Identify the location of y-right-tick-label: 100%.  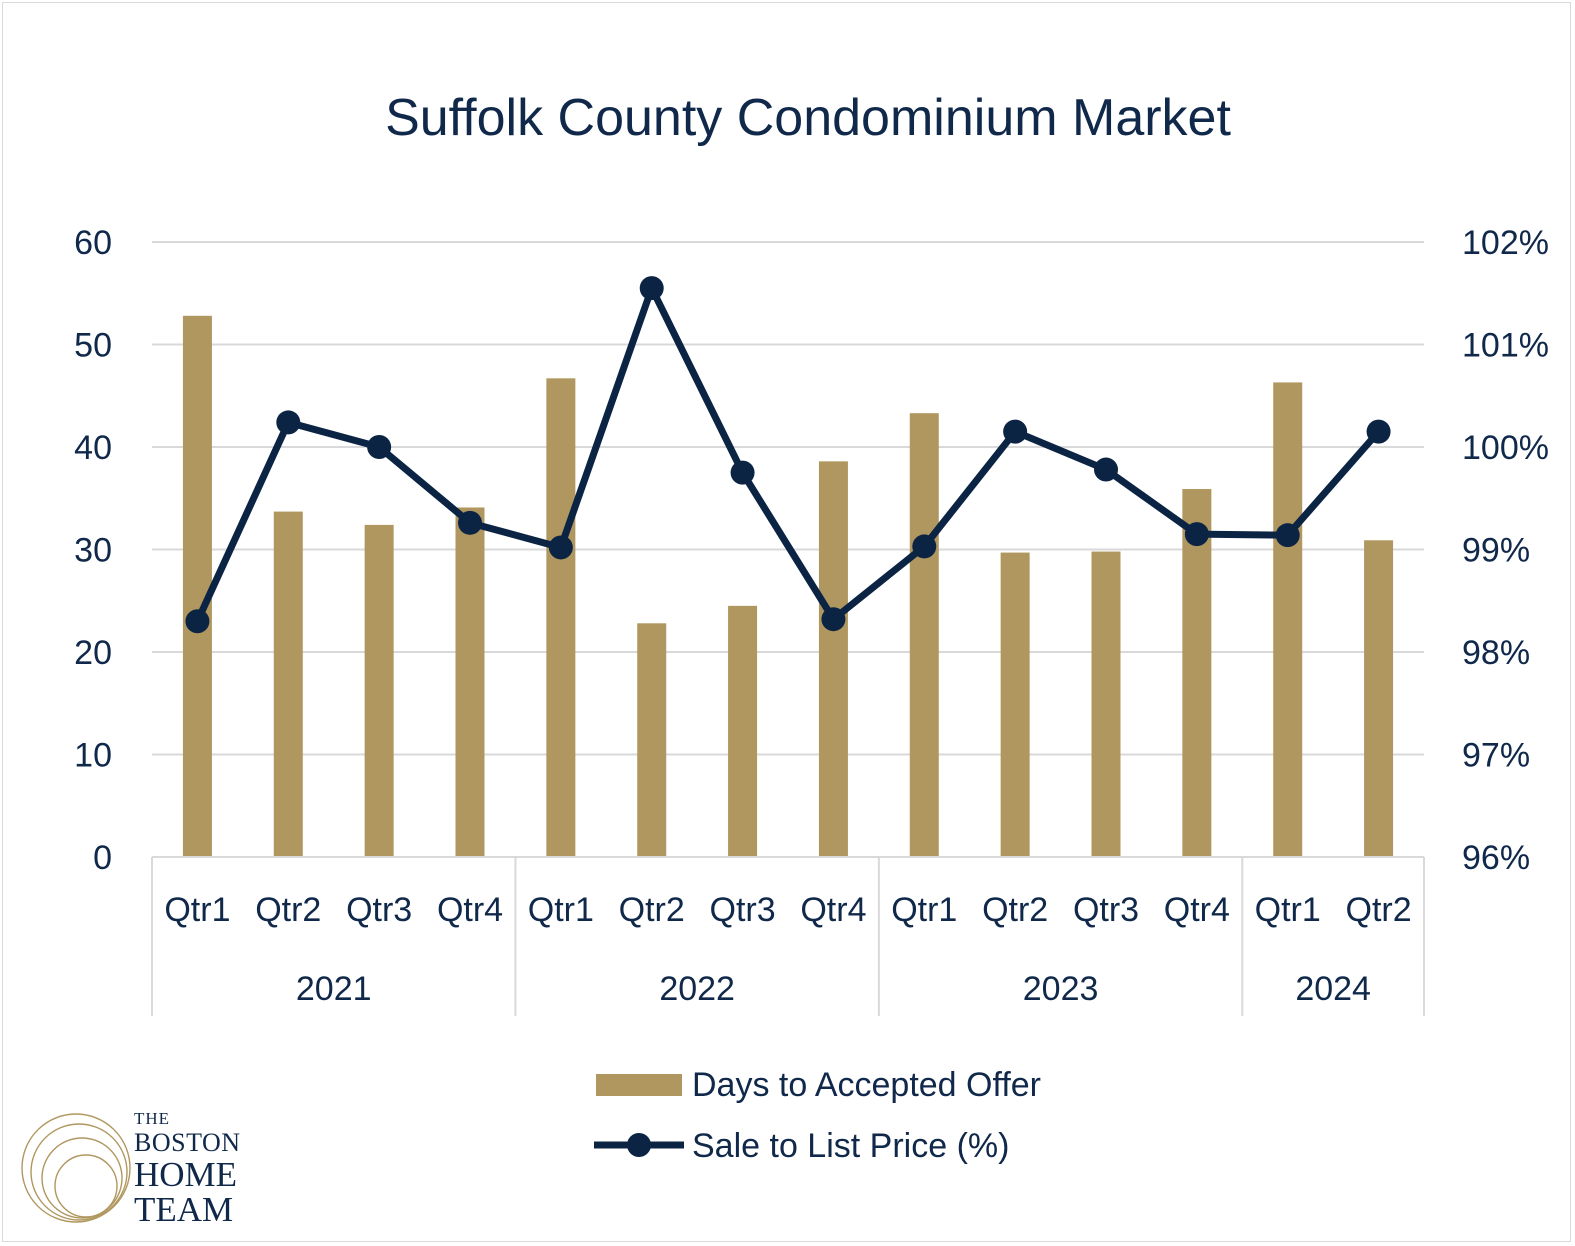
(1505, 448).